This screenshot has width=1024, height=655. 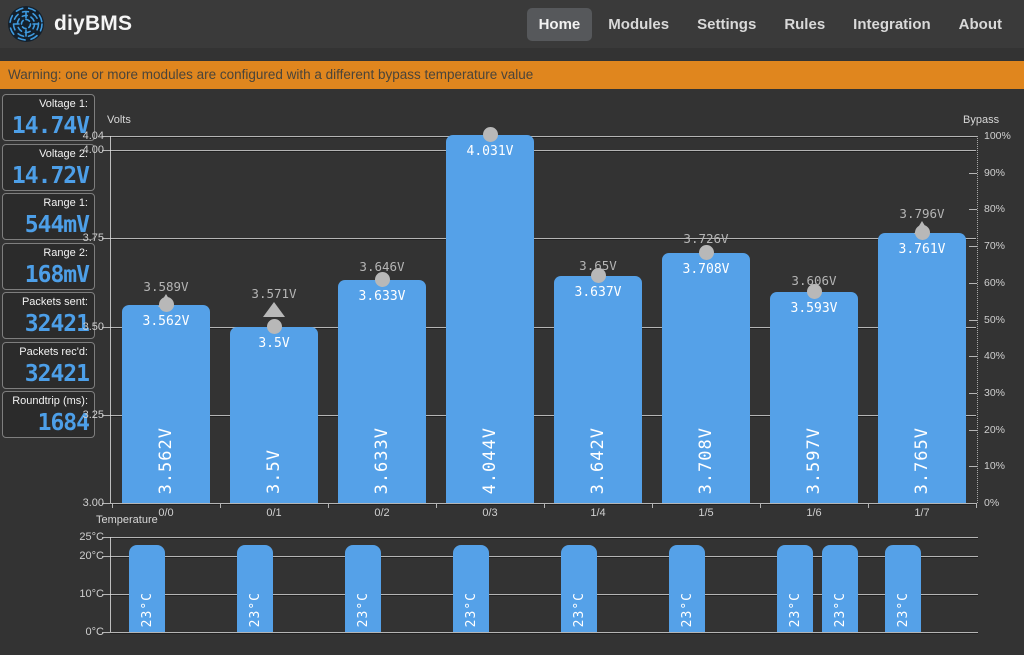 I want to click on voltage-bar: 3.593V 3.597V, so click(x=814, y=397).